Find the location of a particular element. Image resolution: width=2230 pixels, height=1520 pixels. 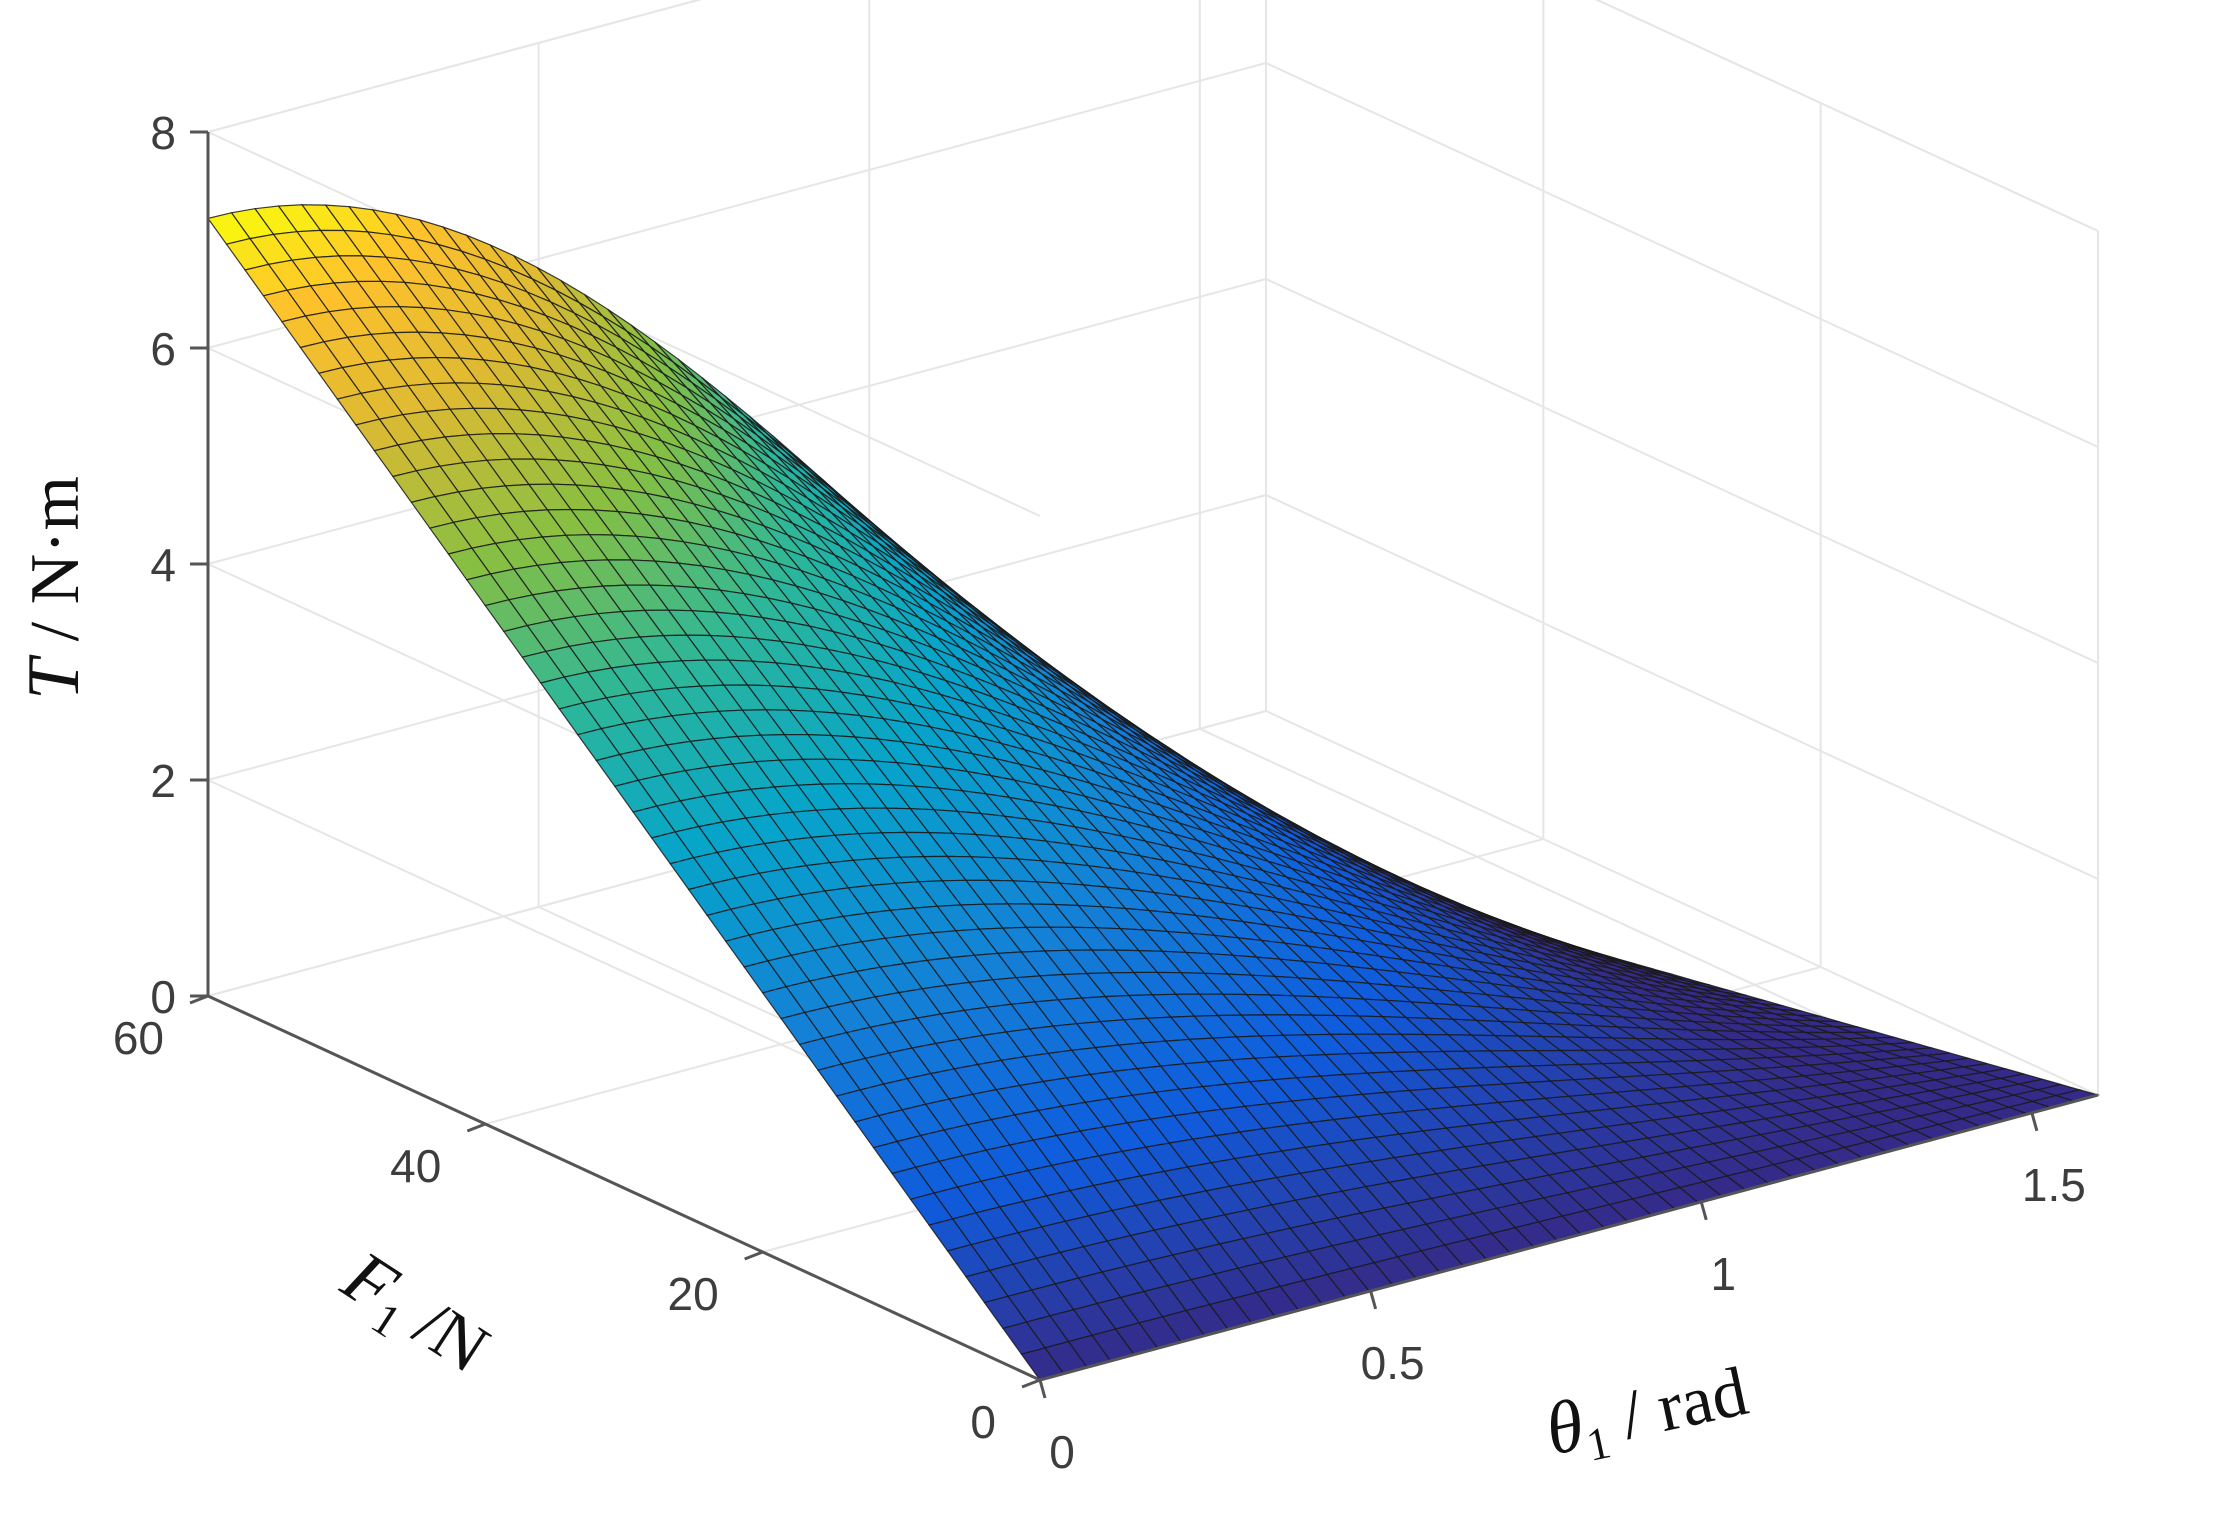

x-tick-label: 0 is located at coordinates (1062, 1452).